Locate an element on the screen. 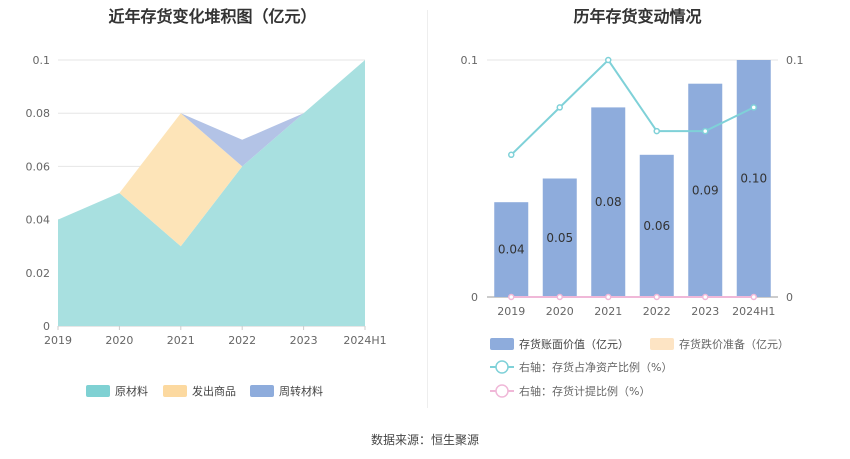 The image size is (850, 459). left-y-tick-label: 0.02 is located at coordinates (38, 273).